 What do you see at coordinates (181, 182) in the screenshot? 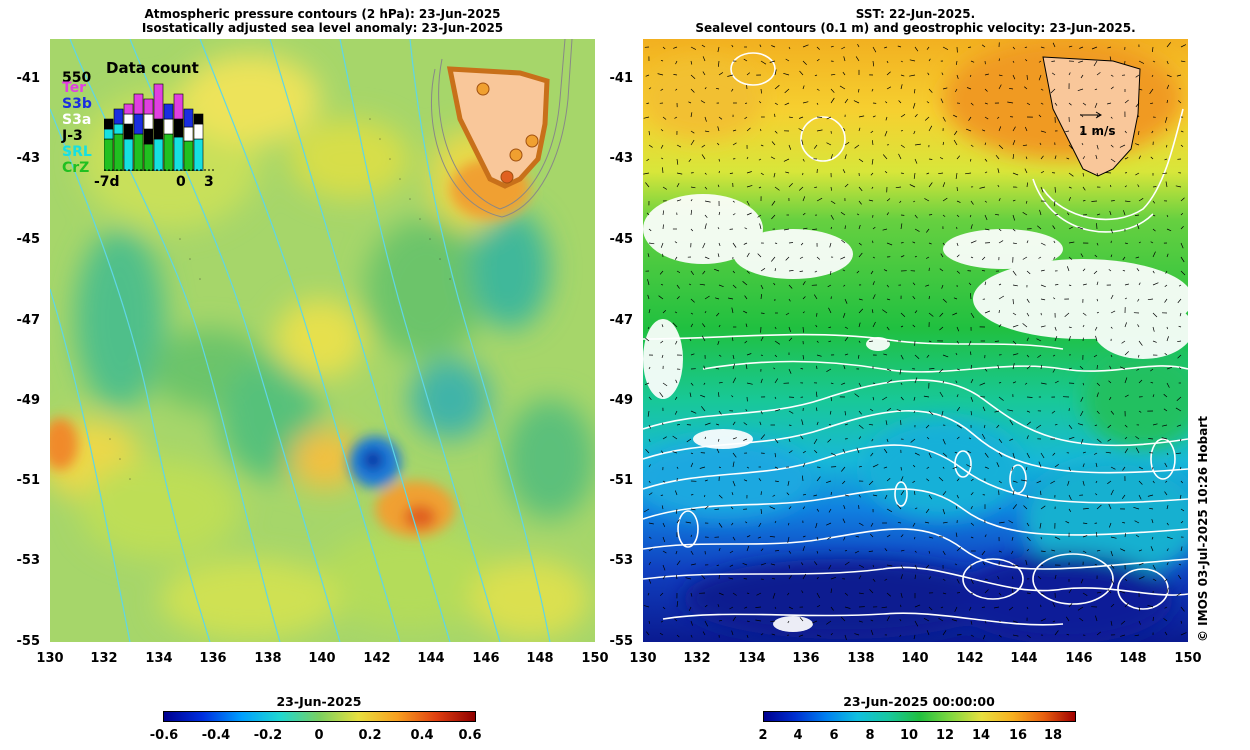
I see `legend-x-label-zero: 0` at bounding box center [181, 182].